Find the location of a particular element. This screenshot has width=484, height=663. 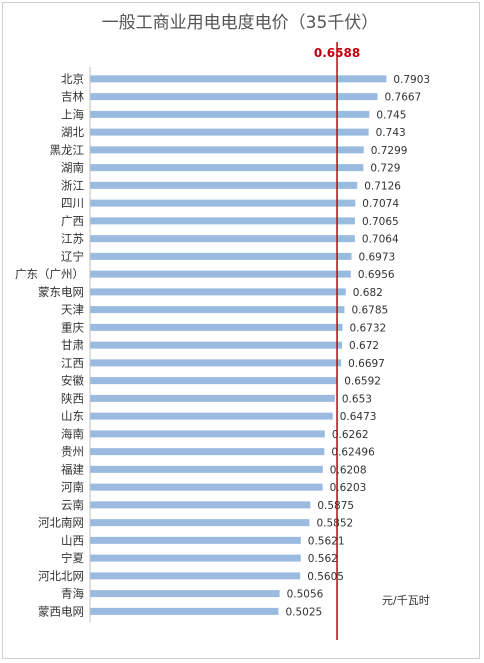

value-label: 0.5852 is located at coordinates (334, 524).